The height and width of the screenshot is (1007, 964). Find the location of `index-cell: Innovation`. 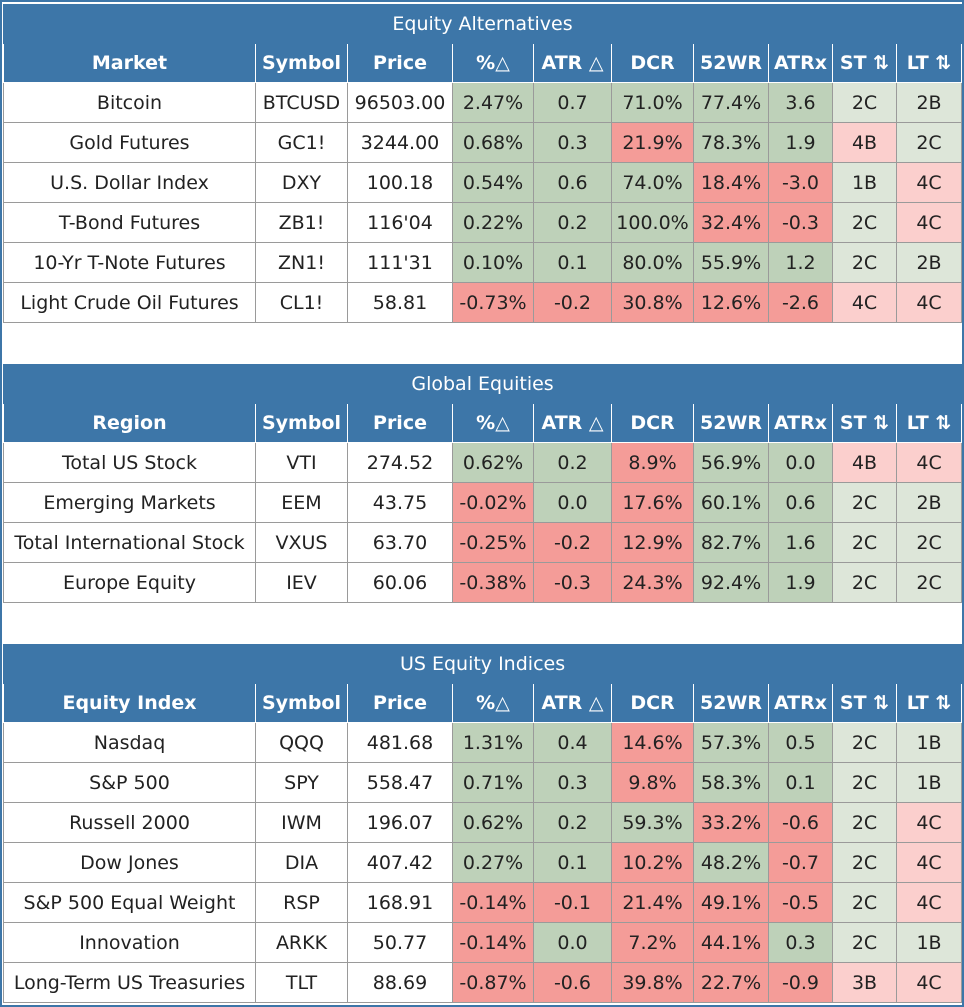

index-cell: Innovation is located at coordinates (129, 942).